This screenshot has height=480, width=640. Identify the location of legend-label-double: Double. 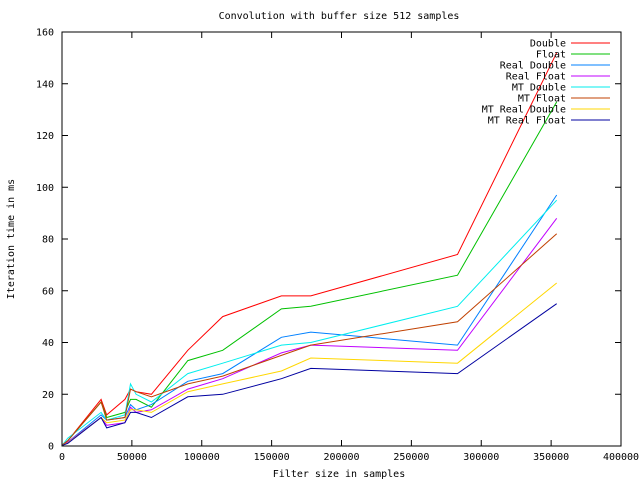
(548, 44).